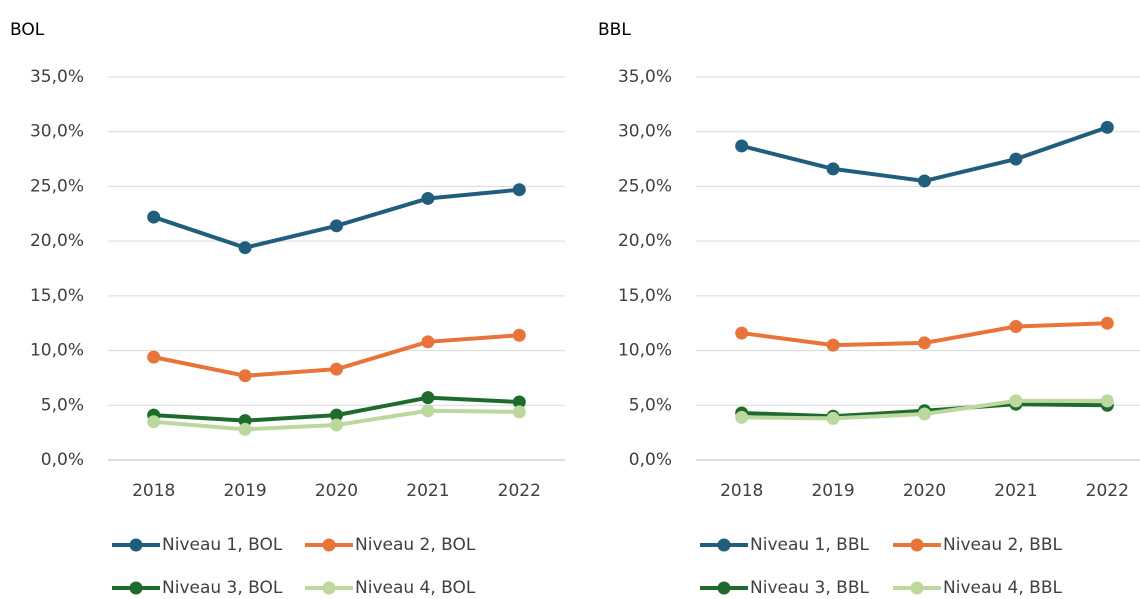  Describe the element at coordinates (222, 588) in the screenshot. I see `legend-label: Niveau 3, BOL` at that location.